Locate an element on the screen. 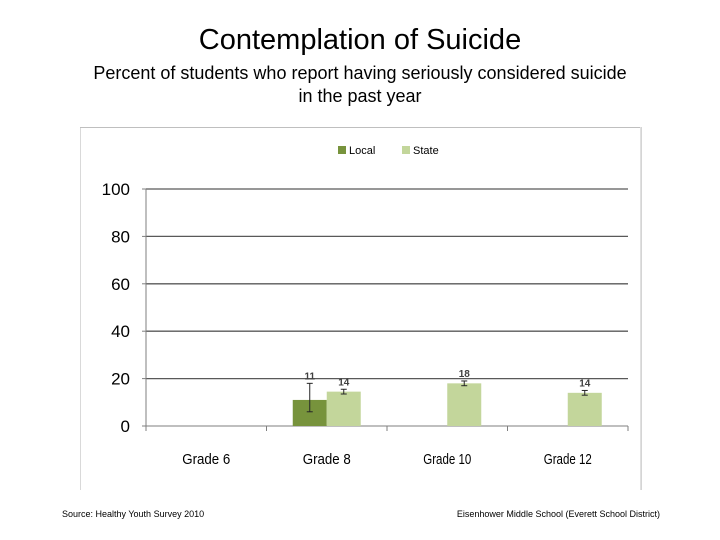 The image size is (720, 540). y-tick-label-40: 40 is located at coordinates (120, 331).